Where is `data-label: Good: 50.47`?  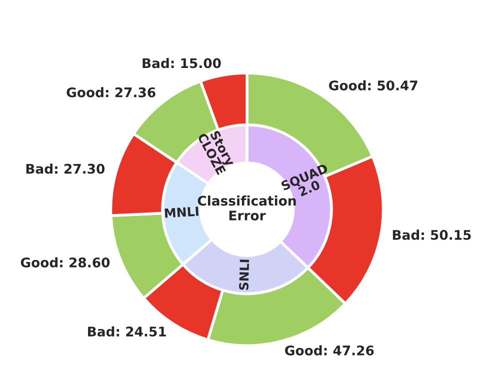 data-label: Good: 50.47 is located at coordinates (373, 85).